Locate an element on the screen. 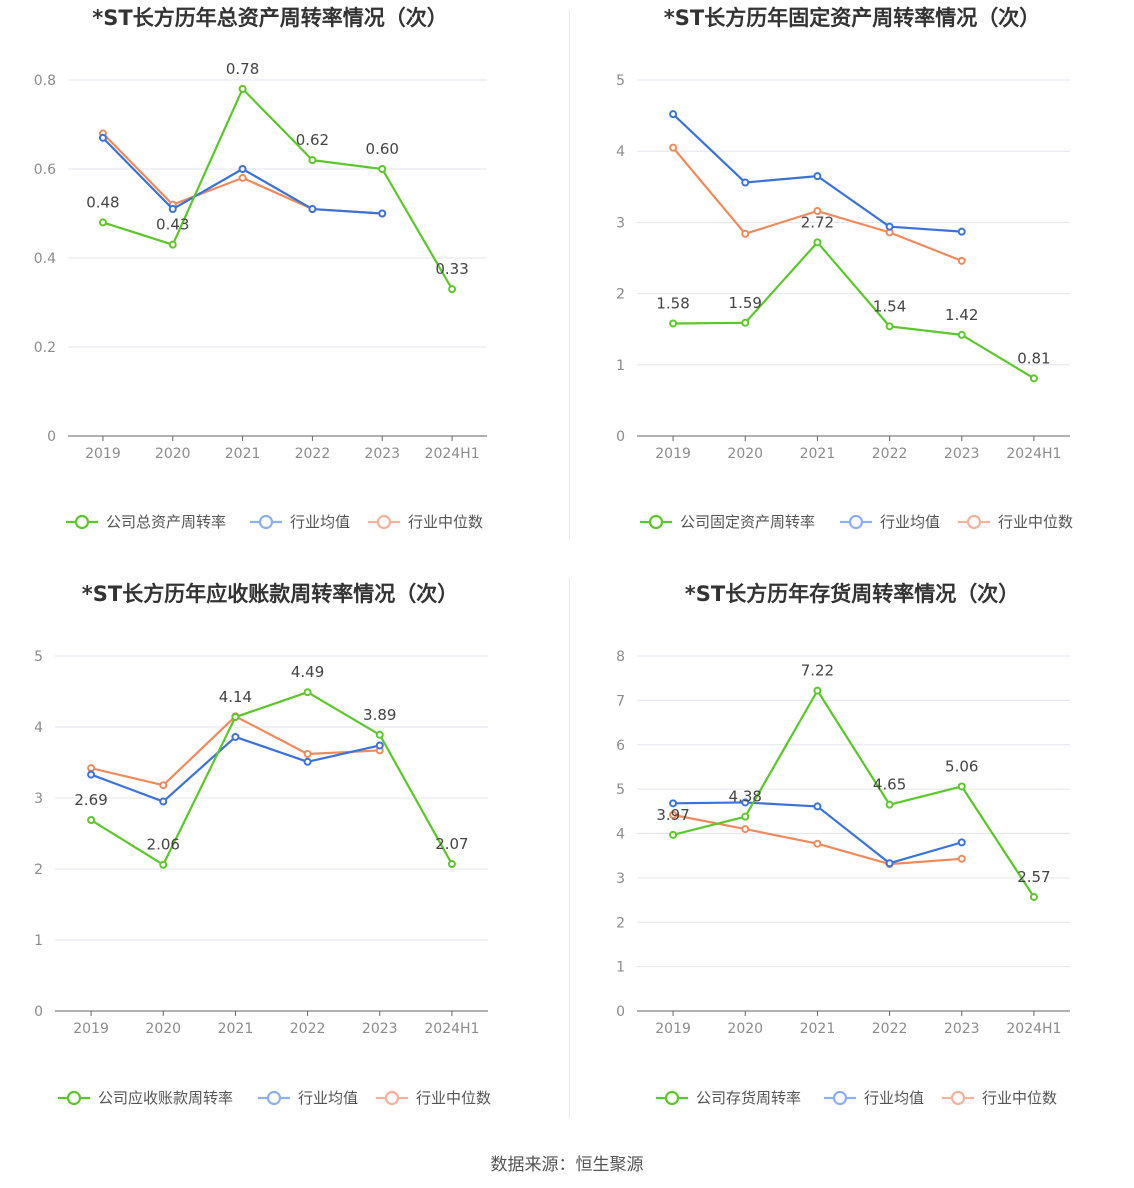 The width and height of the screenshot is (1134, 1188). data-label: 4.14 is located at coordinates (235, 697).